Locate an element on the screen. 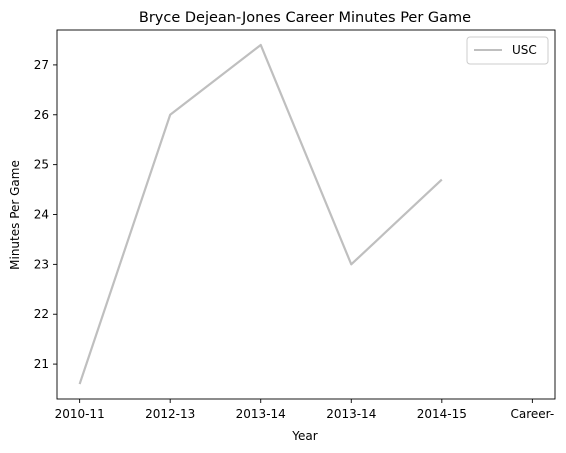 Image resolution: width=566 pixels, height=453 pixels. y-tick-label: 27 is located at coordinates (41, 65).